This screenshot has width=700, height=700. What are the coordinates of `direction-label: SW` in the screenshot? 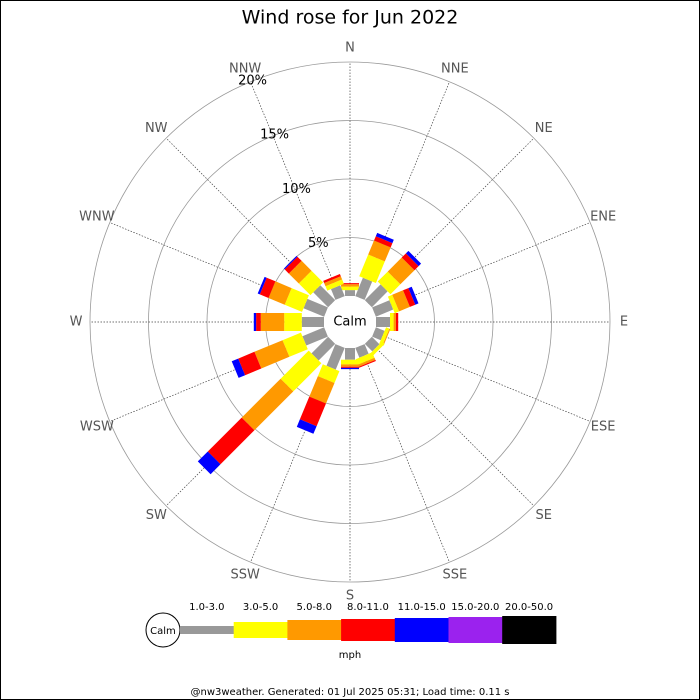 It's located at (156, 515).